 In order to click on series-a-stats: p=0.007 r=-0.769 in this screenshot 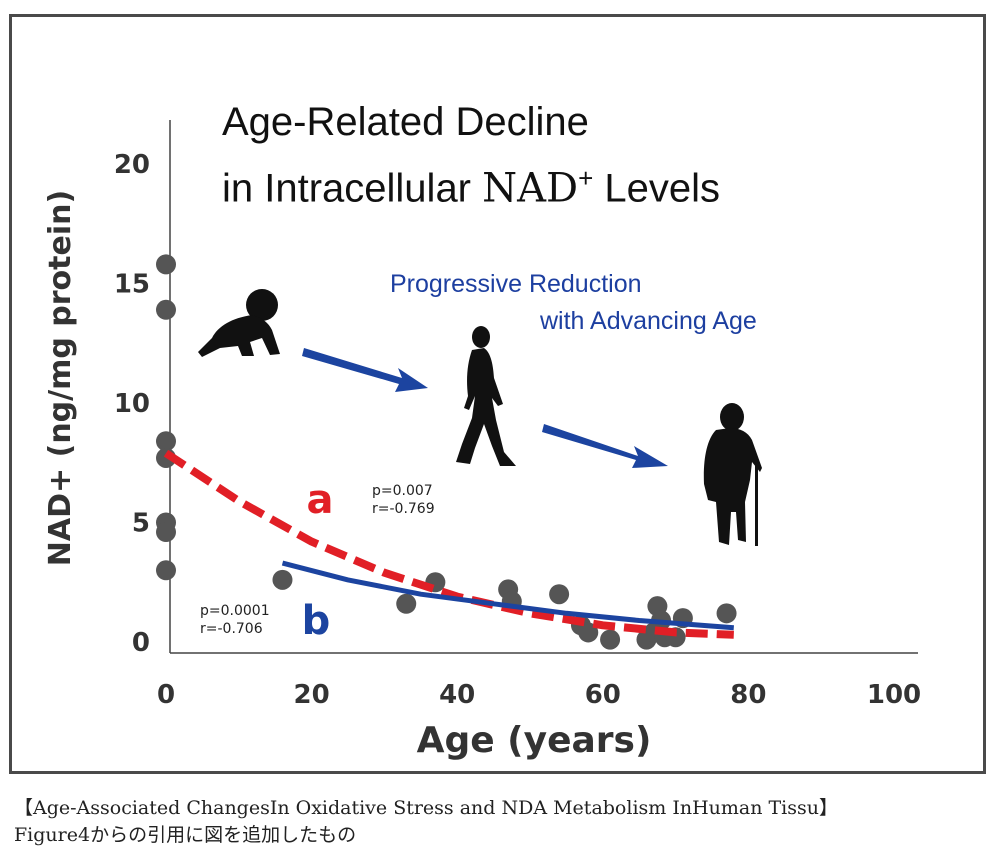, I will do `click(403, 500)`.